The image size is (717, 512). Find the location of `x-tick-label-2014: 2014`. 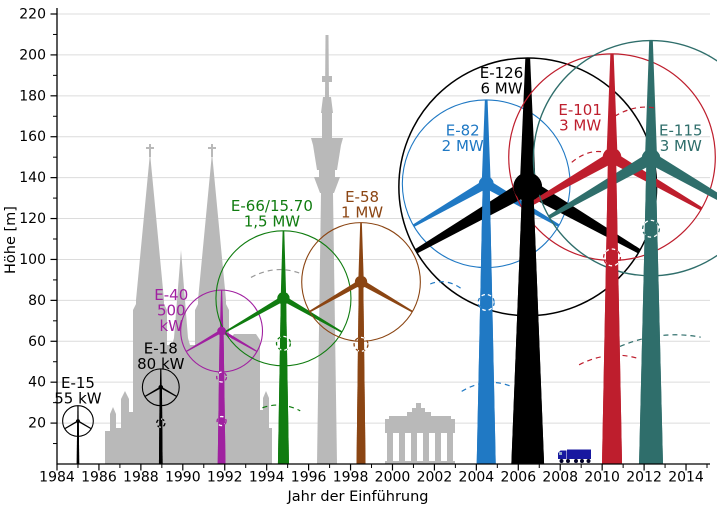

x-tick-label-2014: 2014 is located at coordinates (686, 478).